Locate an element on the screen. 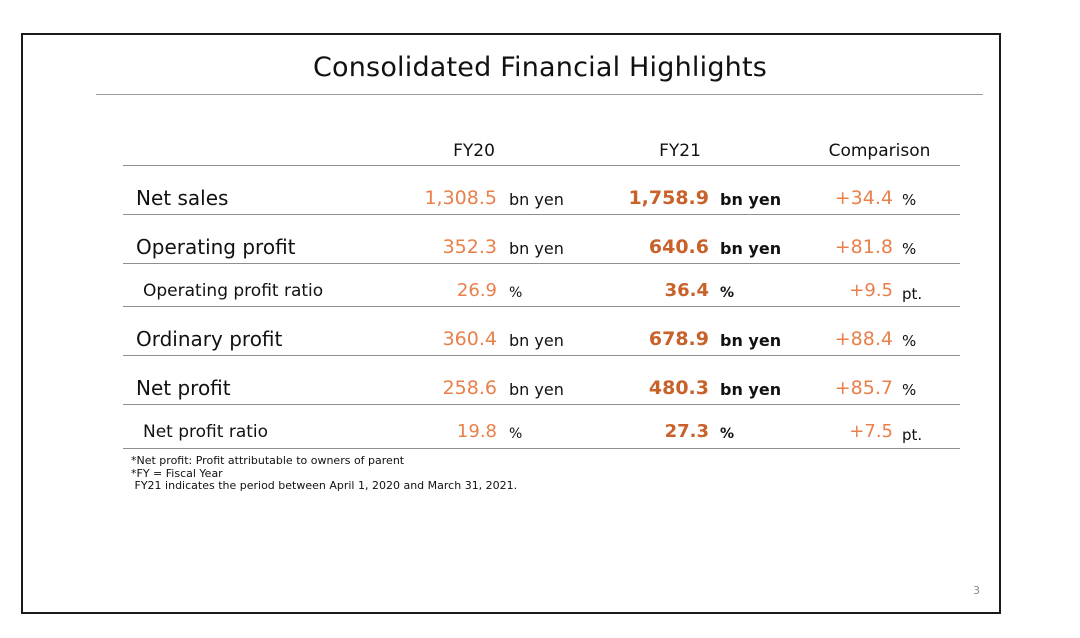 The height and width of the screenshot is (638, 1080). row-label: Operating profit is located at coordinates (216, 247).